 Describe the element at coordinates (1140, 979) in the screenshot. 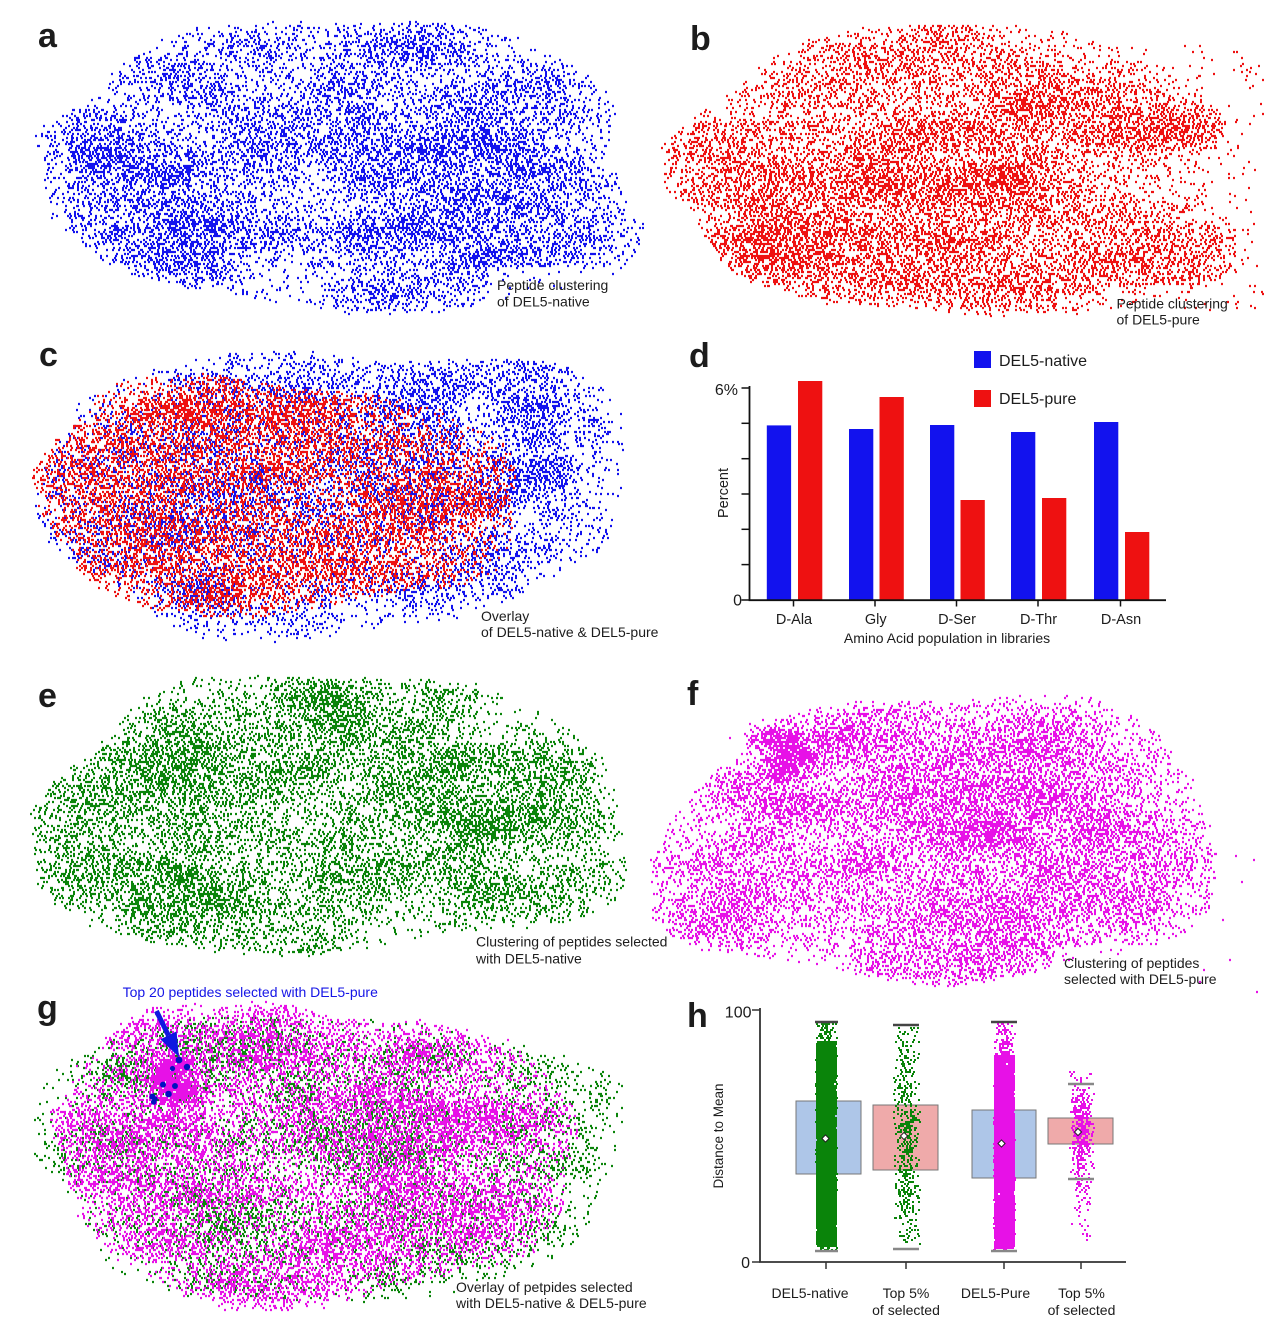

I see `svg-text: selected with DEL5-pure` at that location.